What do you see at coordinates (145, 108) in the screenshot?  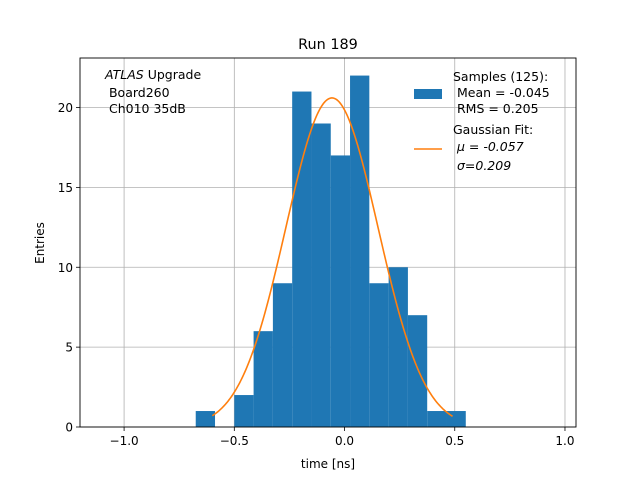 I see `annotation-channel: Ch010 35dB` at bounding box center [145, 108].